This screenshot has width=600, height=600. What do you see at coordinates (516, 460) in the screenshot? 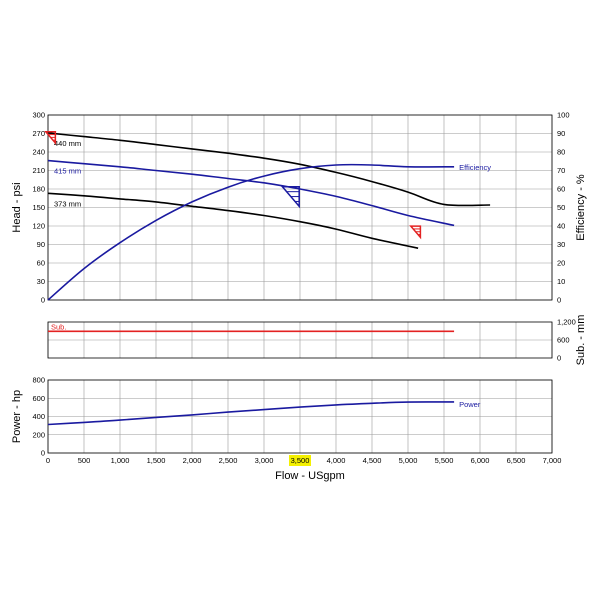
I see `x-tick-label: 6,500` at bounding box center [516, 460].